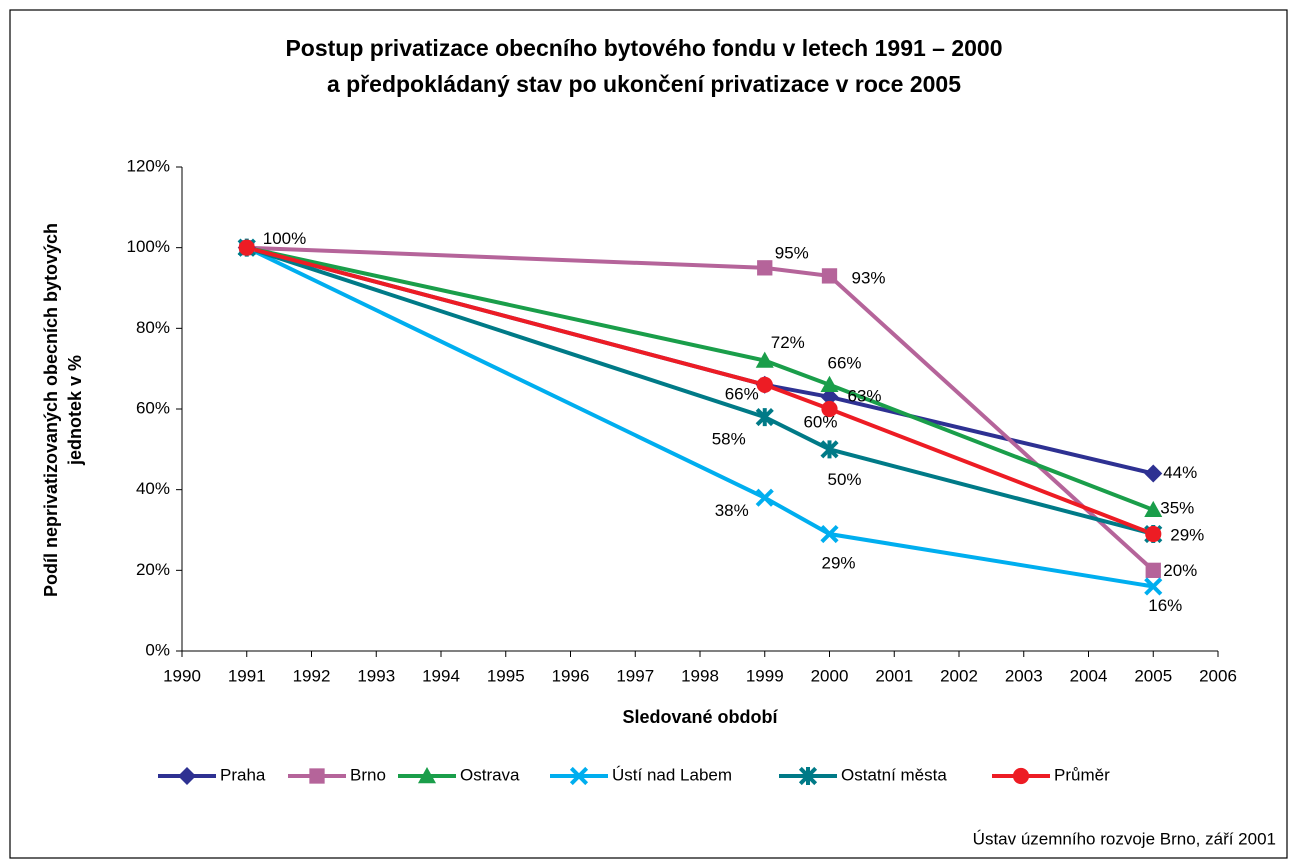 This screenshot has height=860, width=1289. I want to click on legend-item: Ostatní města, so click(863, 775).